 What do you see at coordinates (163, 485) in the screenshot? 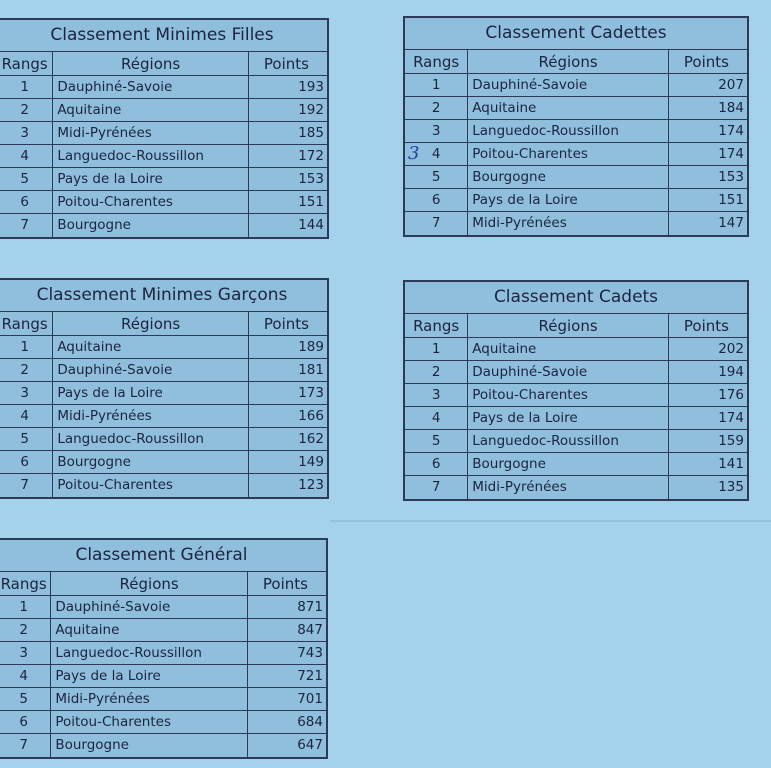
I see `table-row: 7 Poitou-Charentes 123` at bounding box center [163, 485].